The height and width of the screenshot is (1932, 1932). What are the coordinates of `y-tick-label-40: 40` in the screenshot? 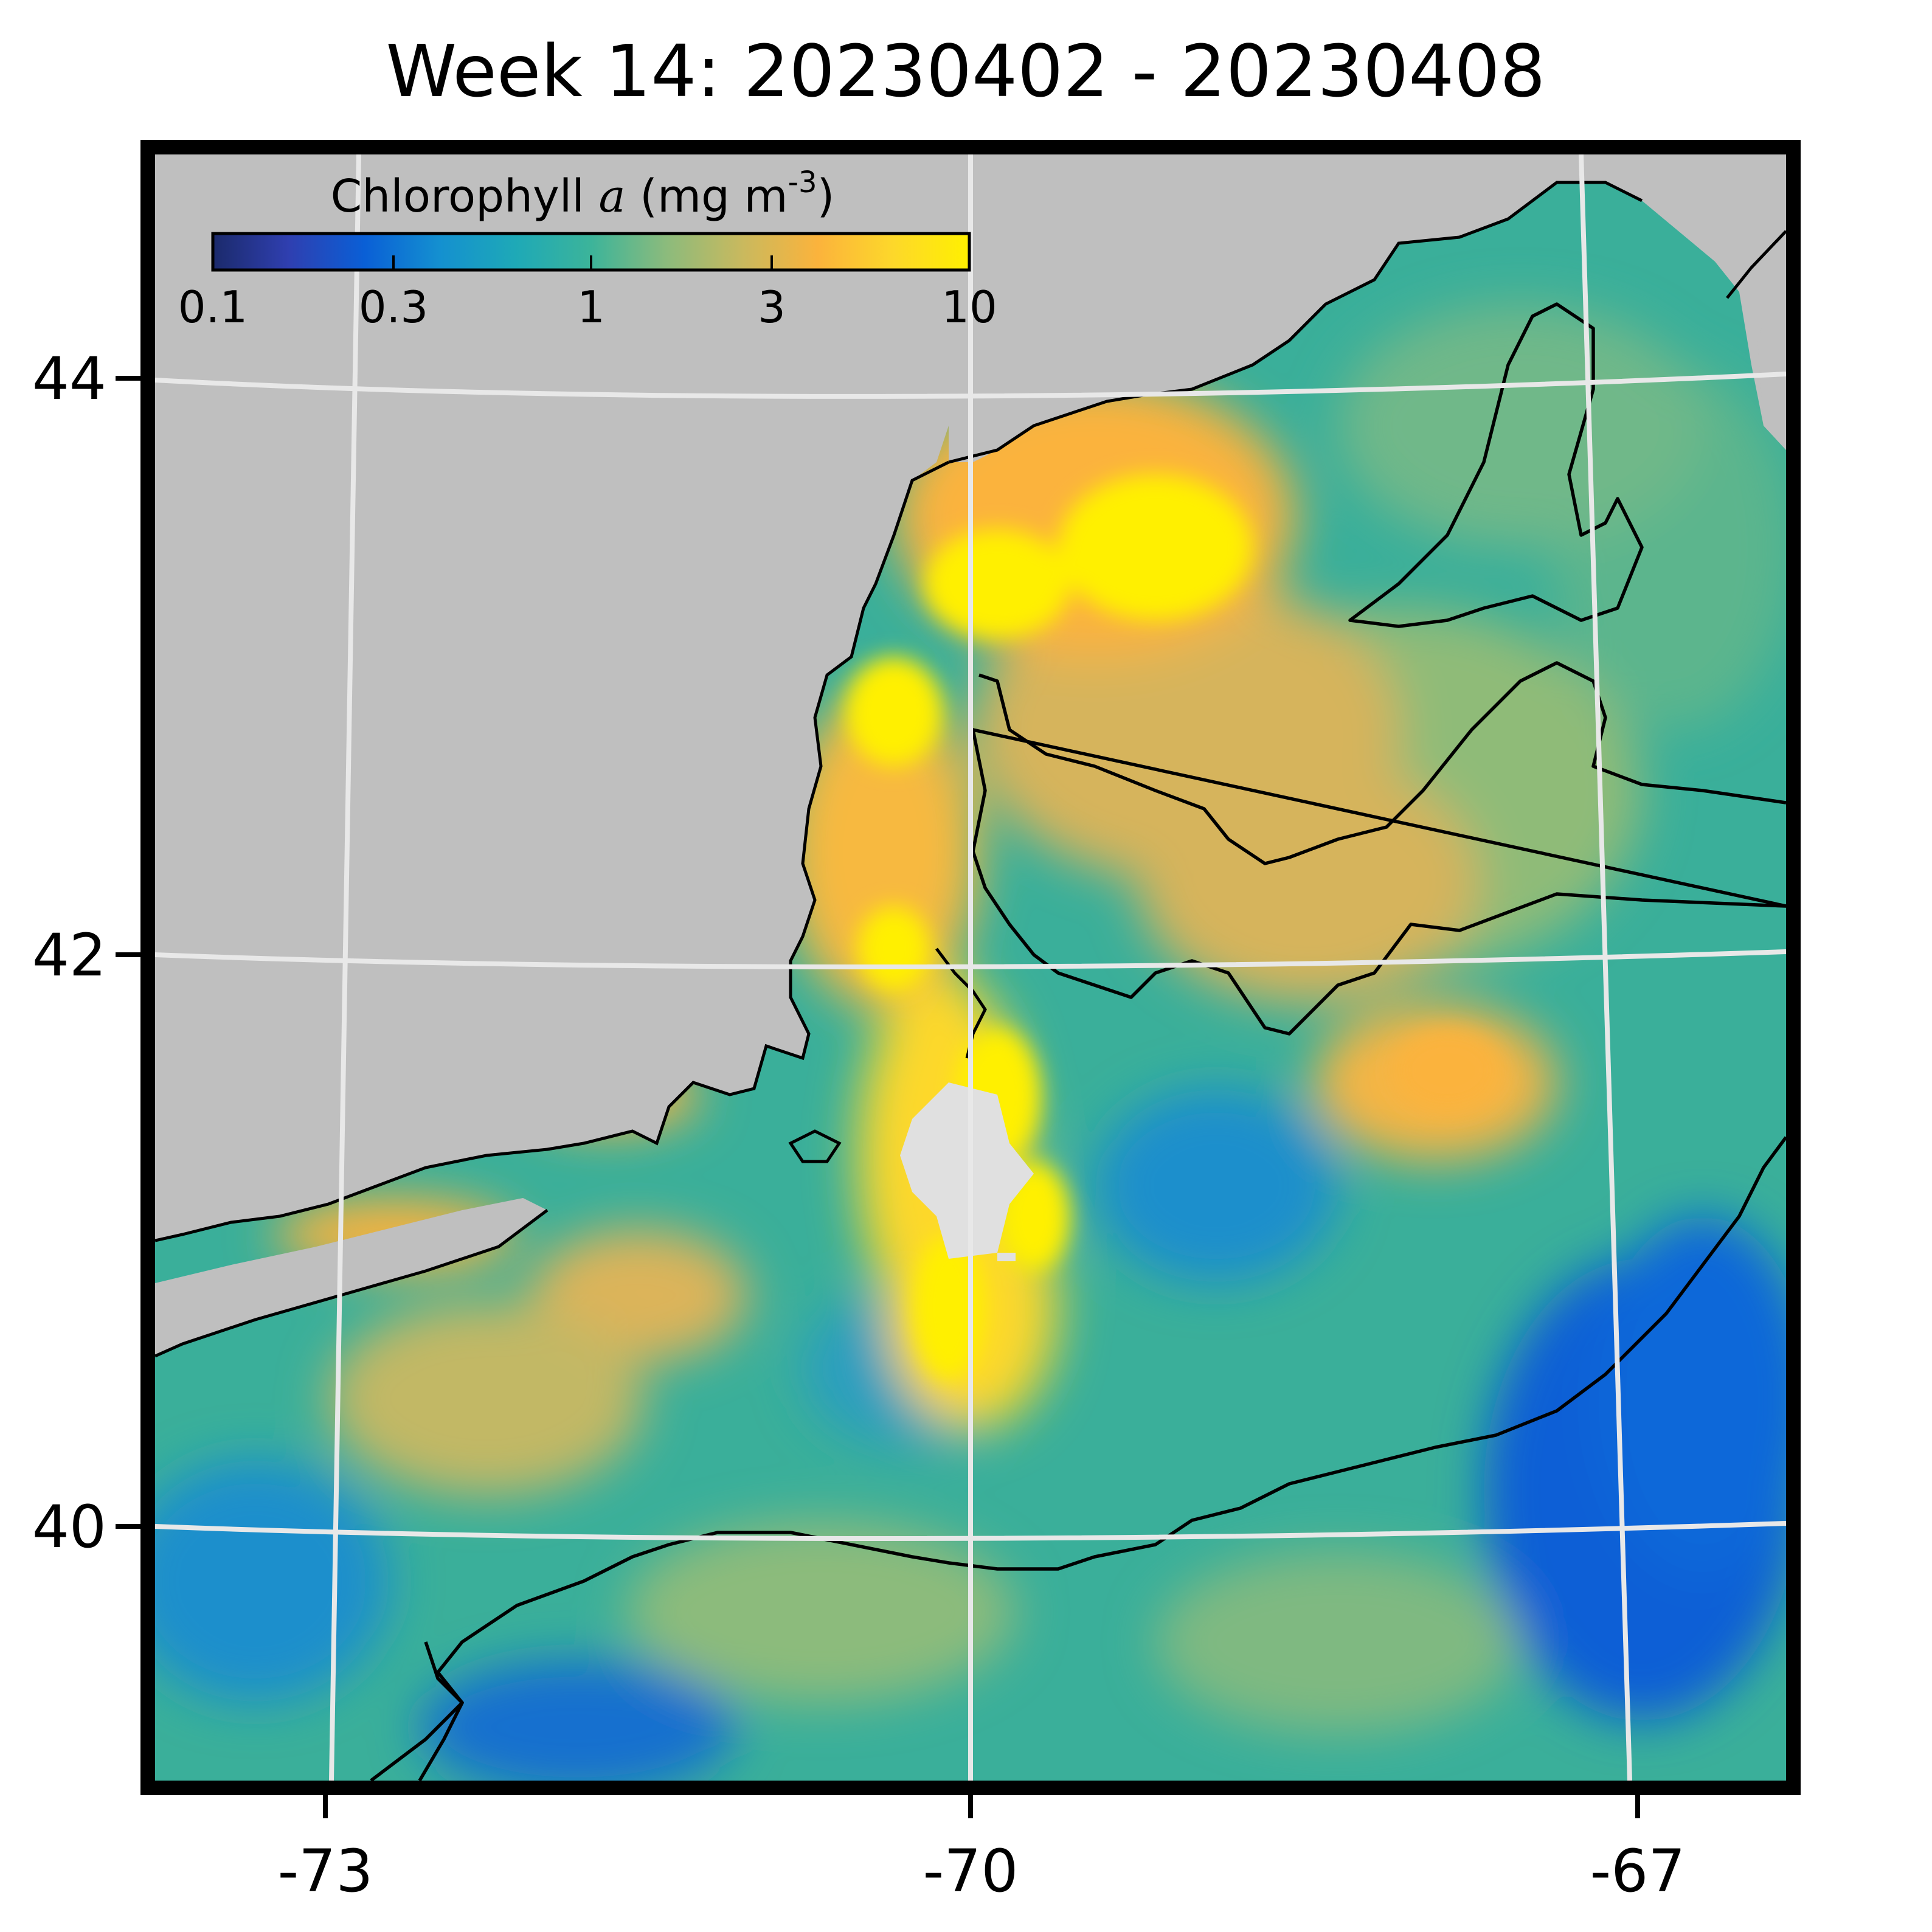 It's located at (69, 1527).